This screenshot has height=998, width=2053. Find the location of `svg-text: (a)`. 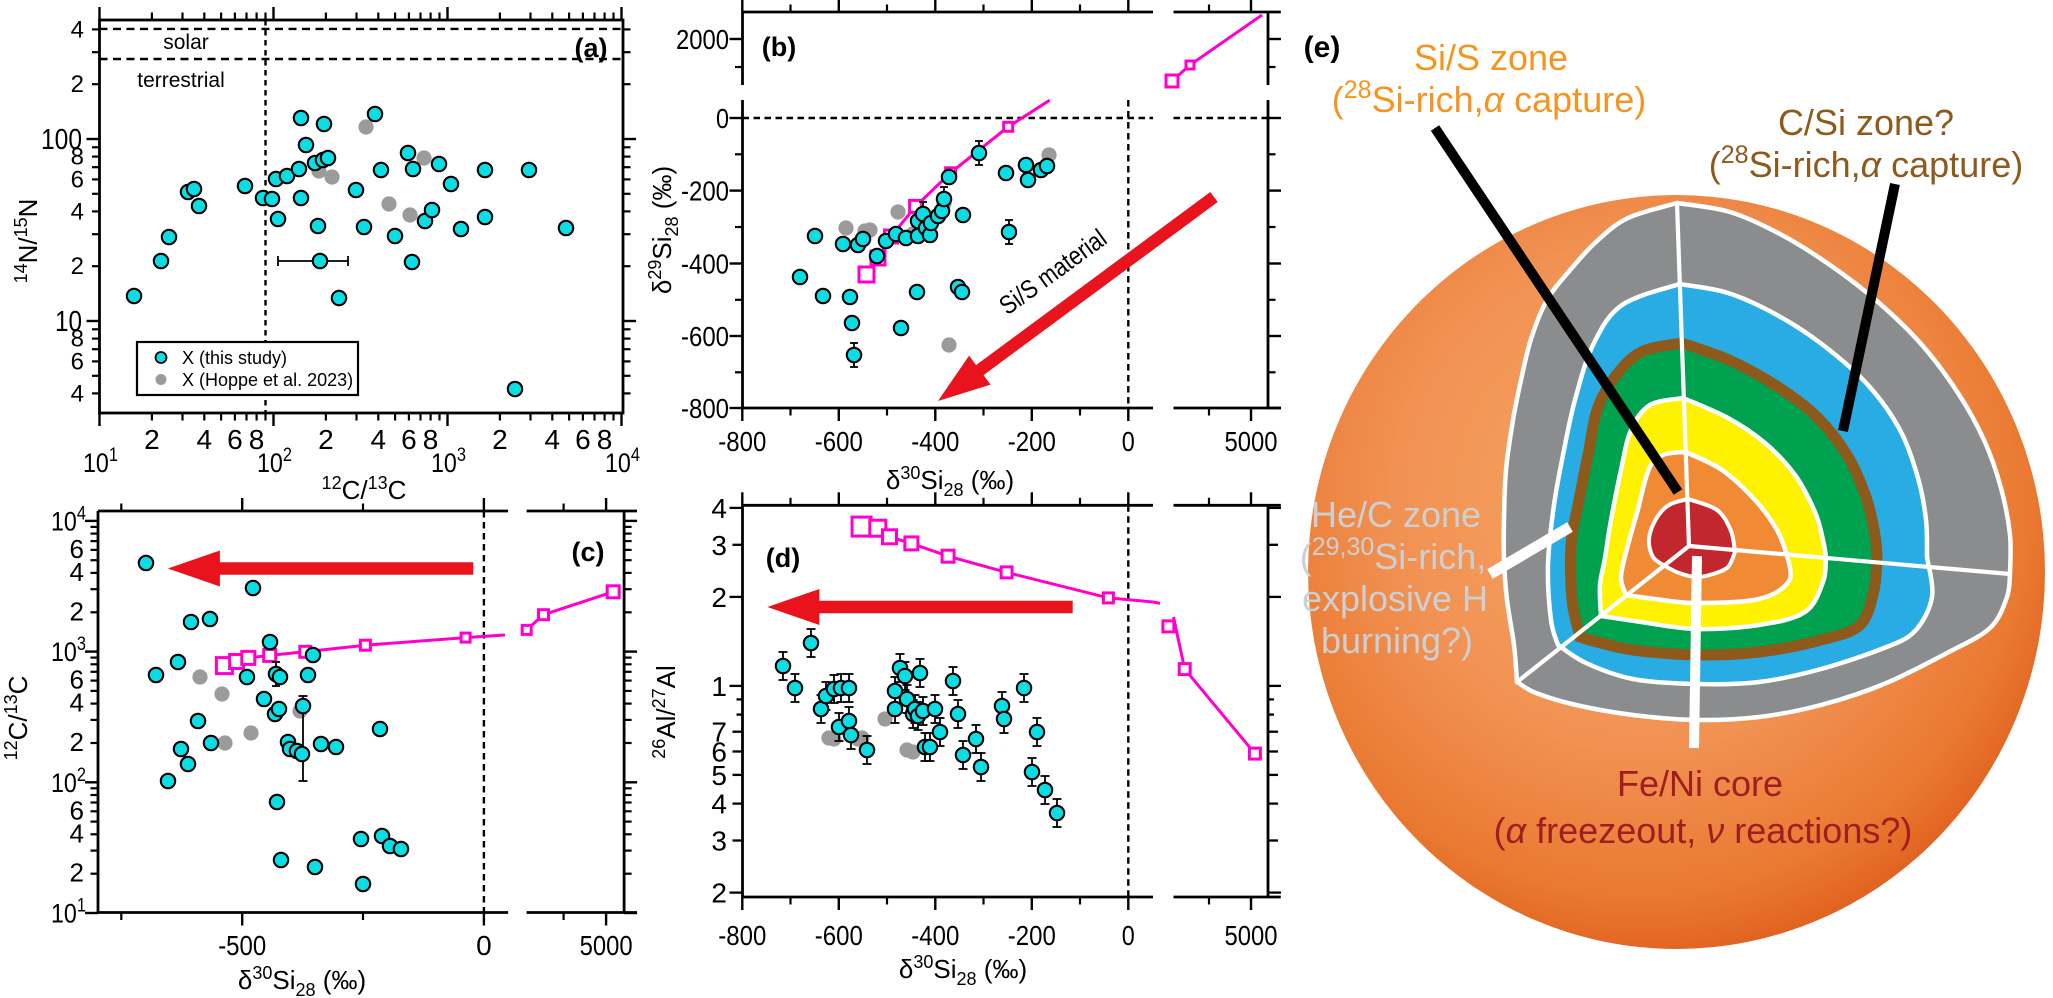

svg-text: (a) is located at coordinates (591, 48).